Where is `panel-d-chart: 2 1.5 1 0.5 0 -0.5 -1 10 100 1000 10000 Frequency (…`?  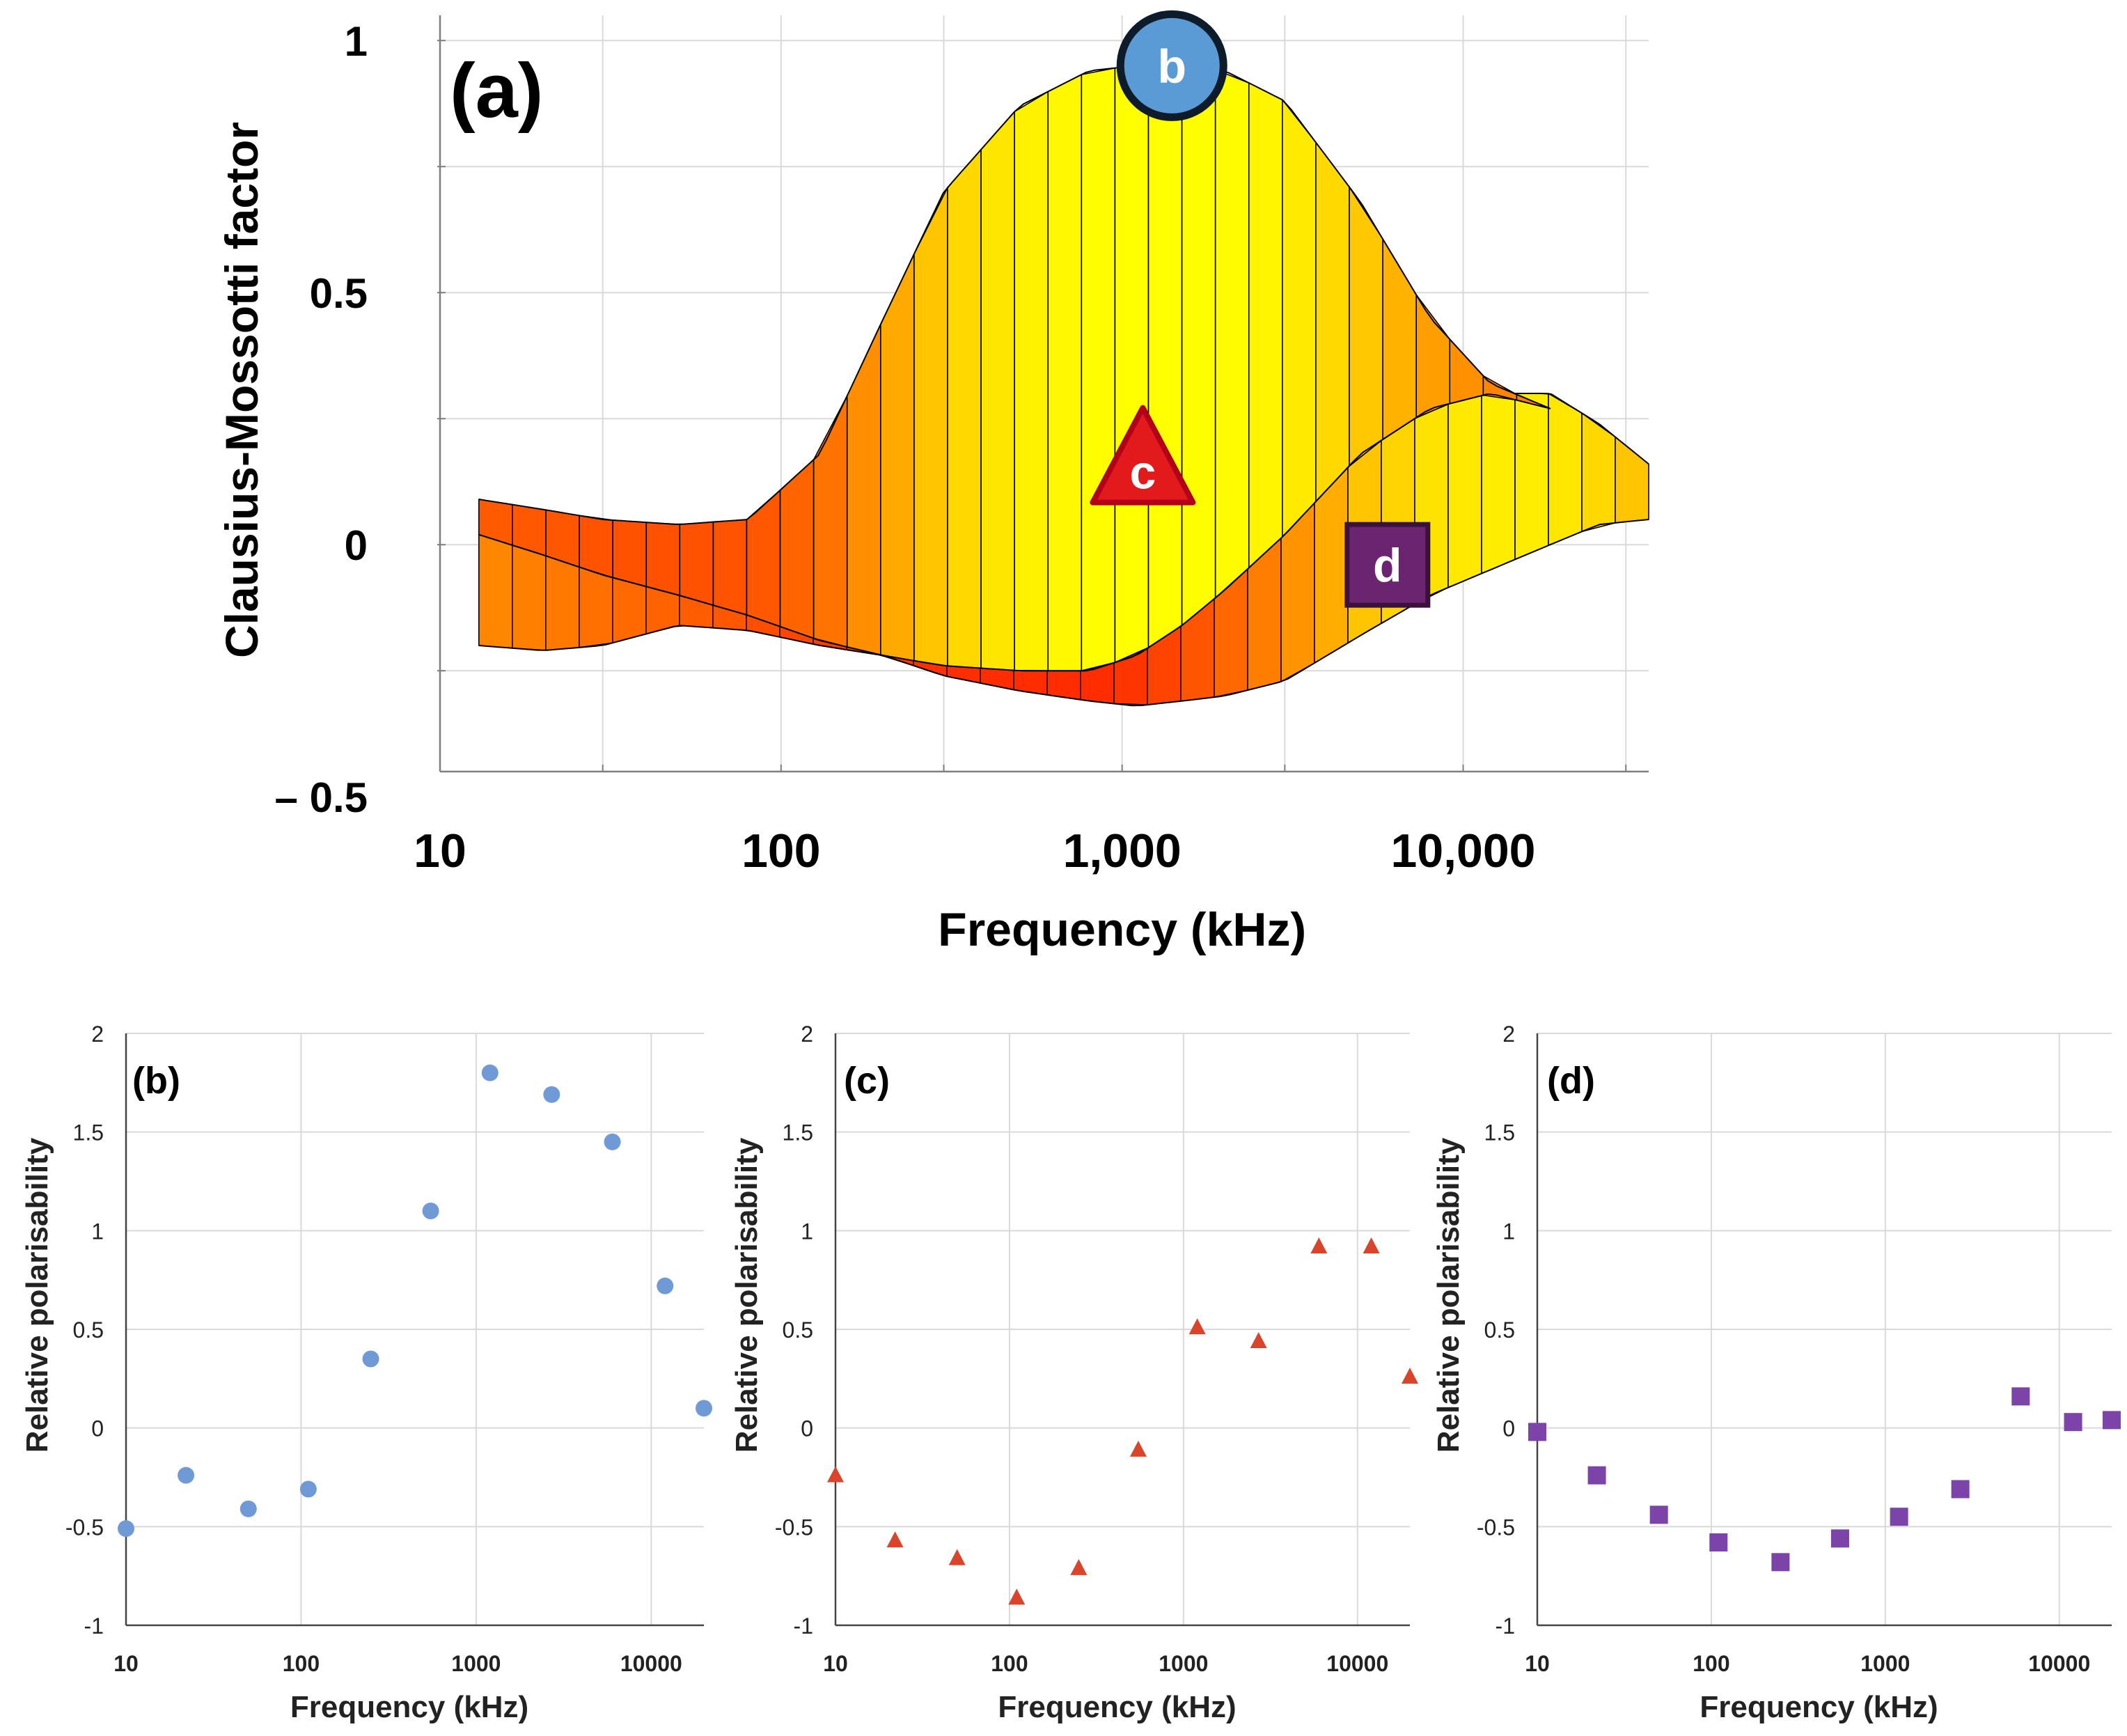
panel-d-chart: 2 1.5 1 0.5 0 -0.5 -1 10 100 1000 10000 Frequency (… is located at coordinates (1776, 1373).